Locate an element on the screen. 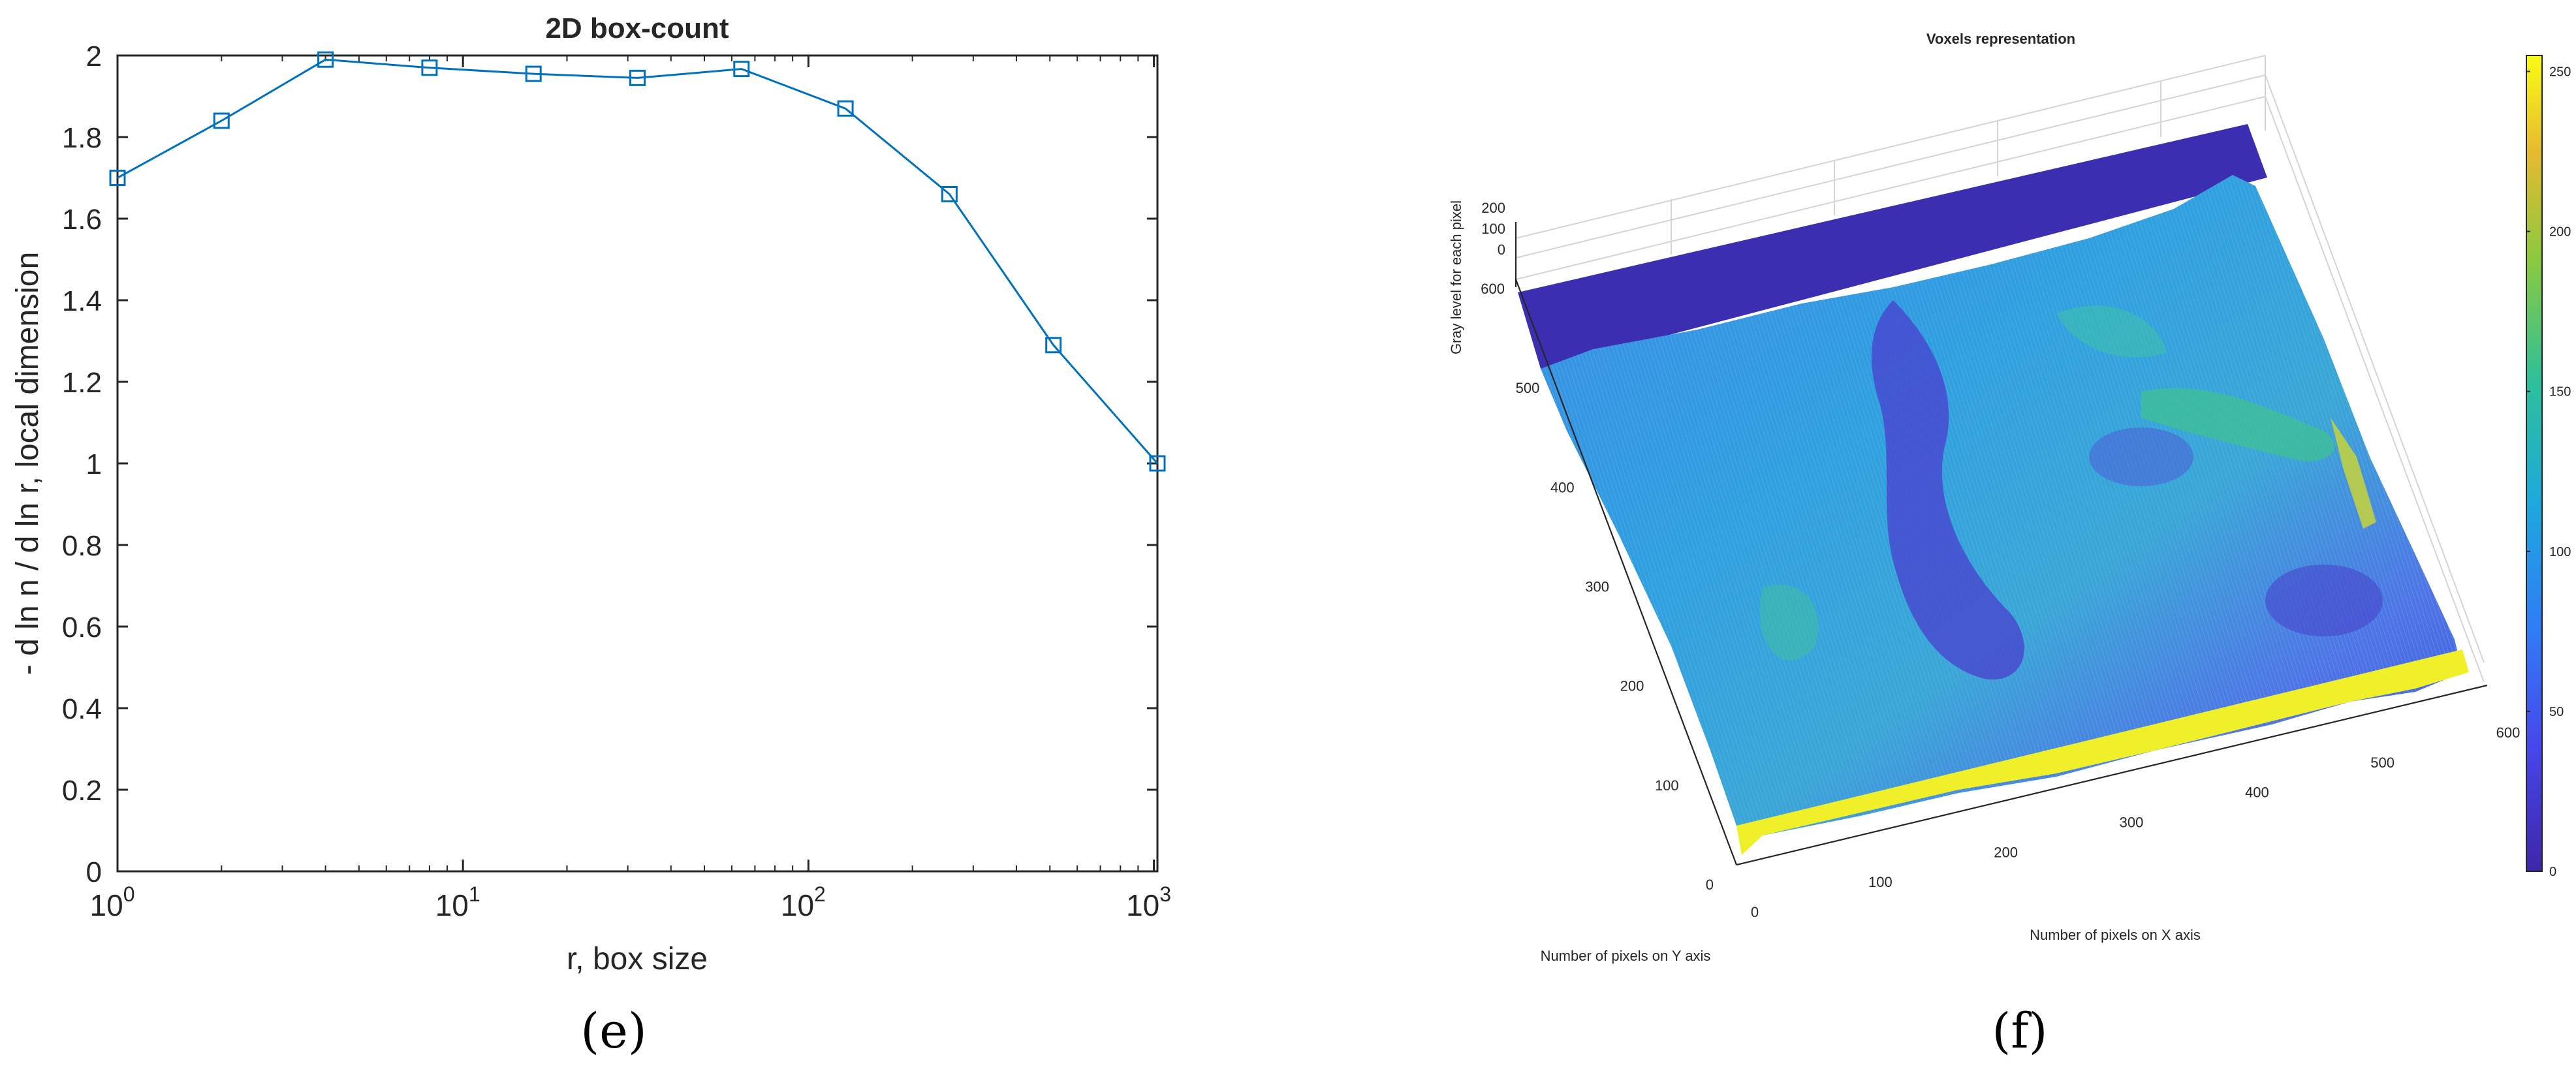 This screenshot has width=2576, height=1073. z-tick-label: 200 is located at coordinates (1493, 208).